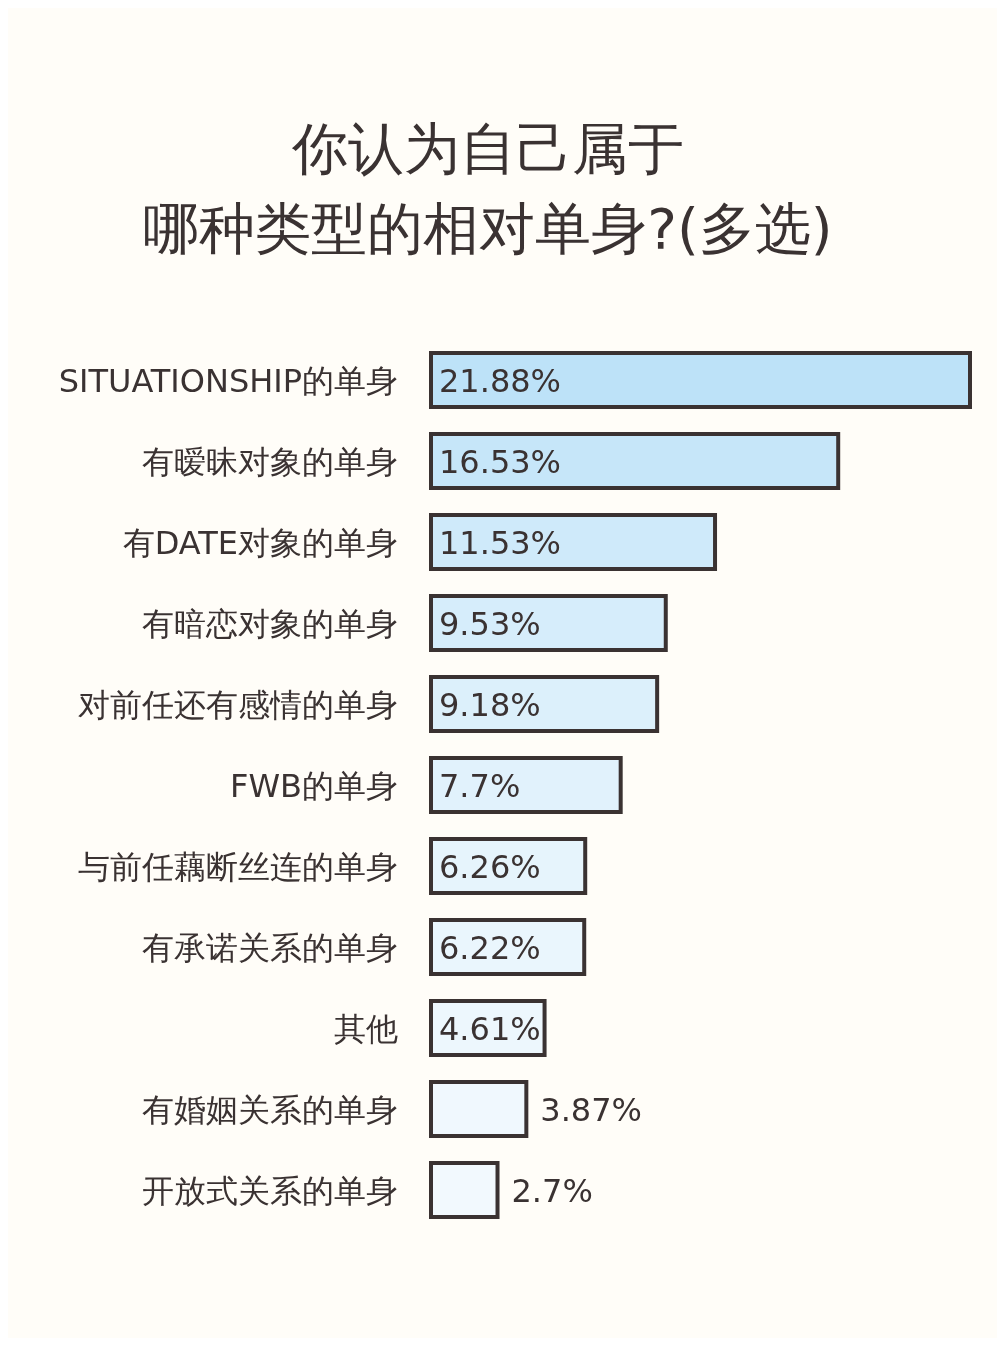 The height and width of the screenshot is (1350, 997). I want to click on y-tick-label: FWB的单身, so click(314, 786).